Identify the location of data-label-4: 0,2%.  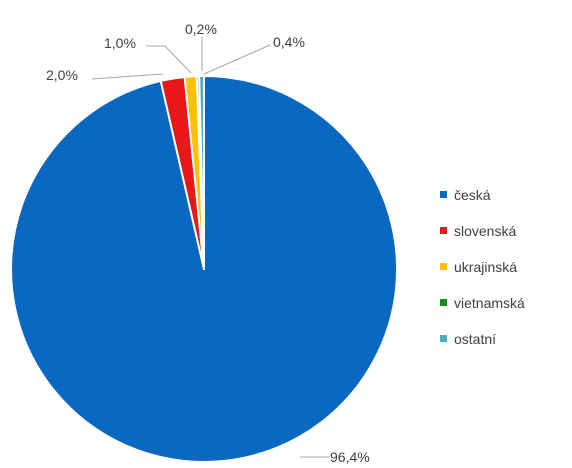
(201, 29).